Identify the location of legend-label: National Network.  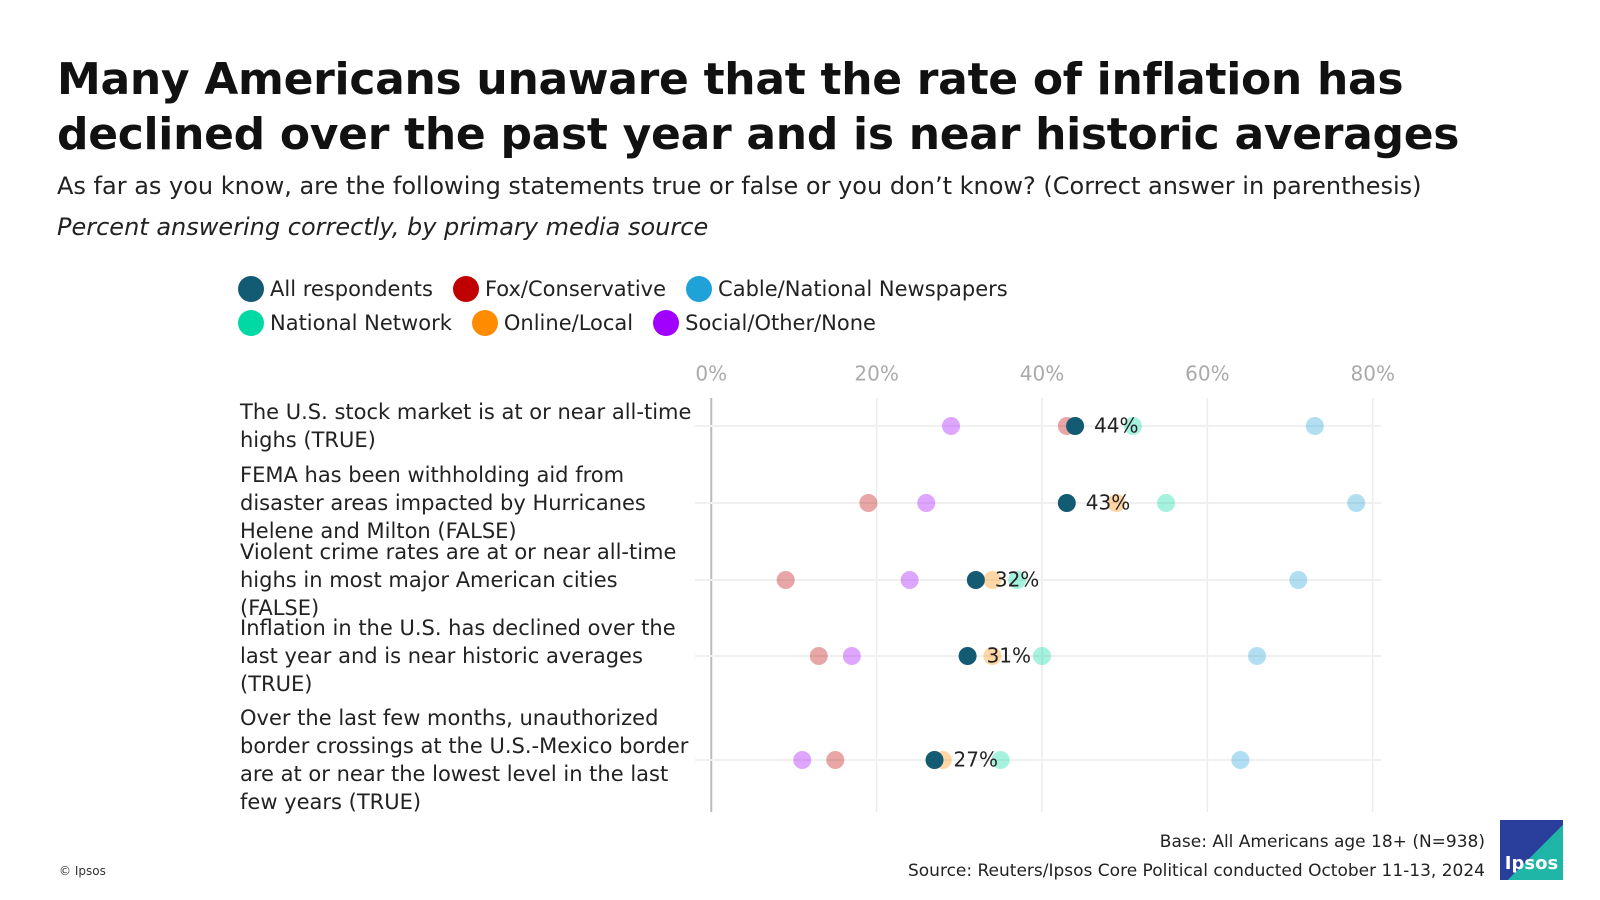
(361, 323).